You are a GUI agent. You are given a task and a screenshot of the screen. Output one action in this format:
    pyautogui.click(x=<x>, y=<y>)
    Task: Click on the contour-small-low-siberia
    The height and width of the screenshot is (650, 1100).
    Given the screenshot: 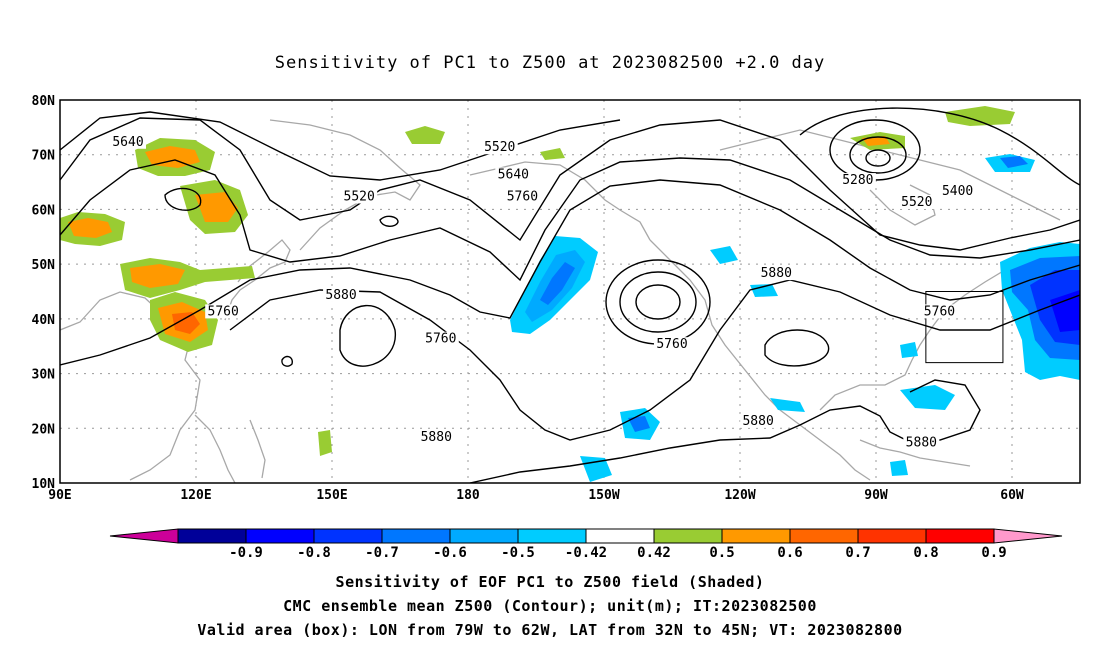 What is the action you would take?
    pyautogui.click(x=183, y=199)
    